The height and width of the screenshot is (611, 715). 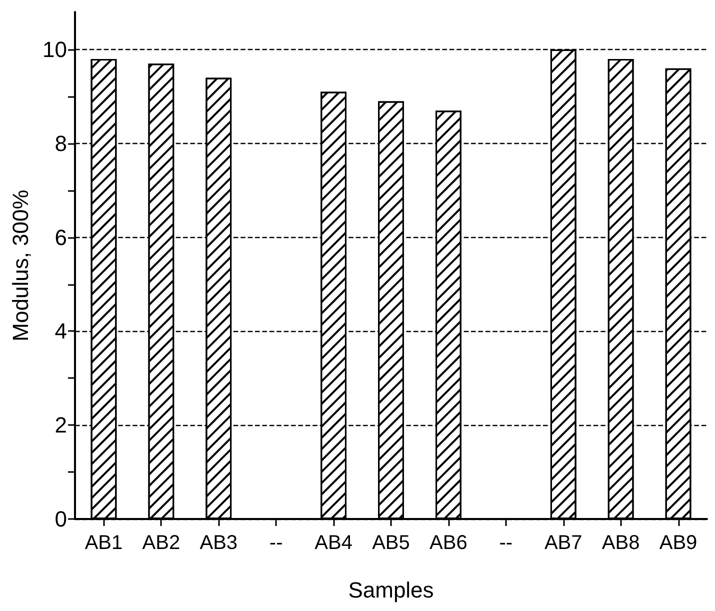 I want to click on x-tick-label: AB8, so click(x=621, y=543).